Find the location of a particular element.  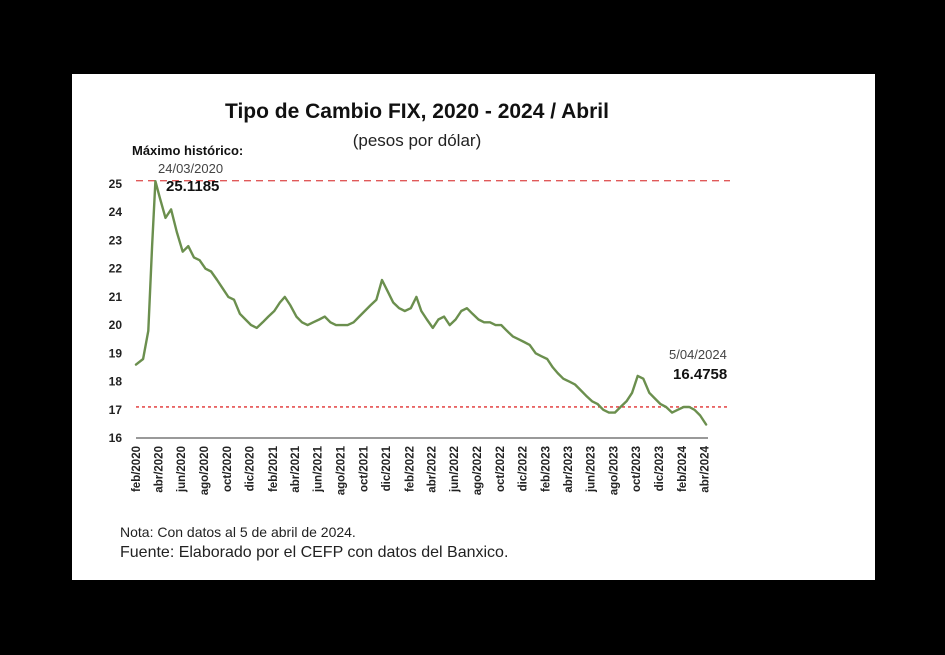

x-tick-label: jun/2022 is located at coordinates (455, 469).